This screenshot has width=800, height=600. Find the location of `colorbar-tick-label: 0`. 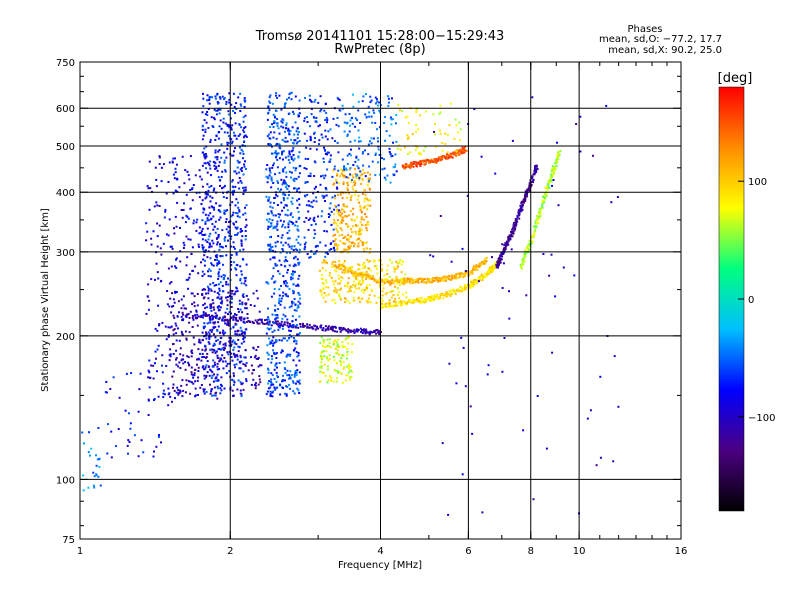

colorbar-tick-label: 0 is located at coordinates (751, 300).